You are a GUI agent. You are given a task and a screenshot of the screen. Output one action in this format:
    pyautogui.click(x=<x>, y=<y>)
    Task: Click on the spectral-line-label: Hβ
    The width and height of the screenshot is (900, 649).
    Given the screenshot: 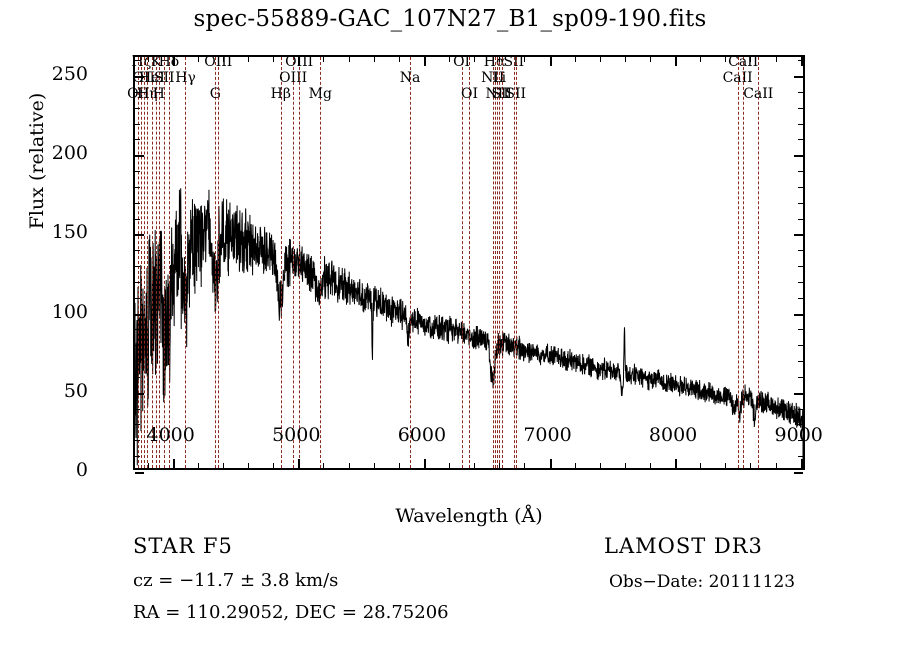 What is the action you would take?
    pyautogui.click(x=280, y=94)
    